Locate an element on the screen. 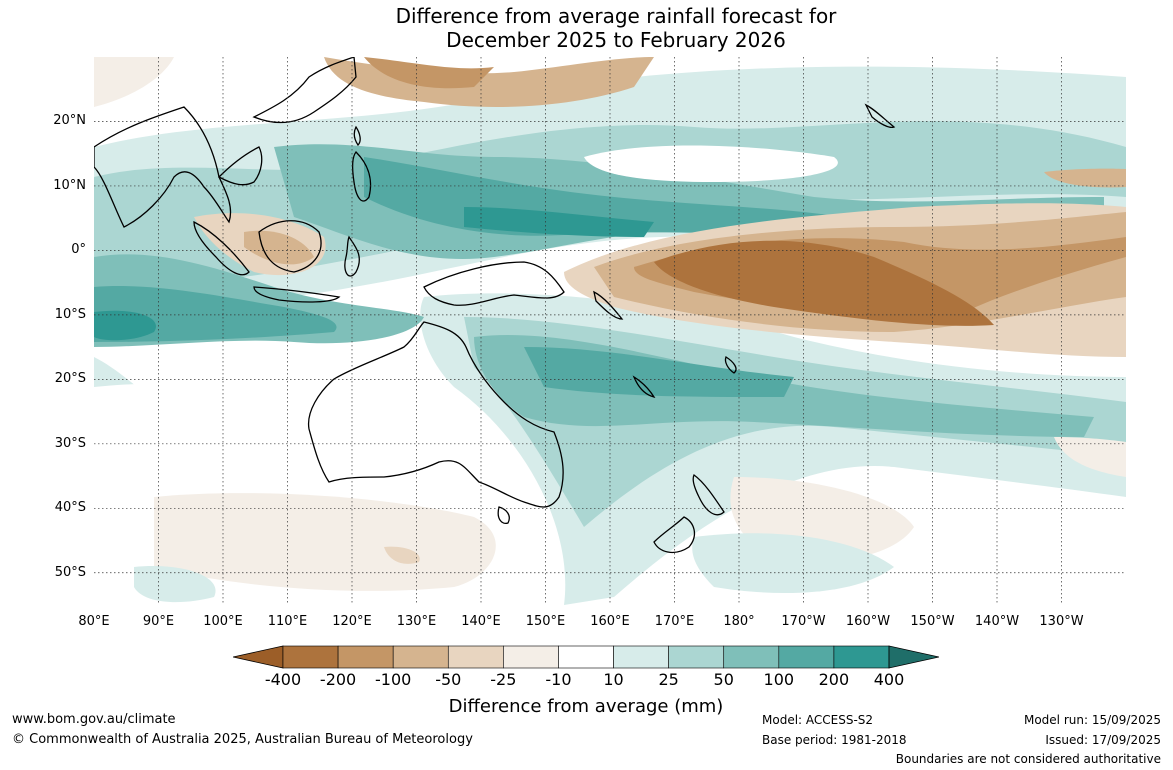  latitude-label: 10°S is located at coordinates (70, 314).